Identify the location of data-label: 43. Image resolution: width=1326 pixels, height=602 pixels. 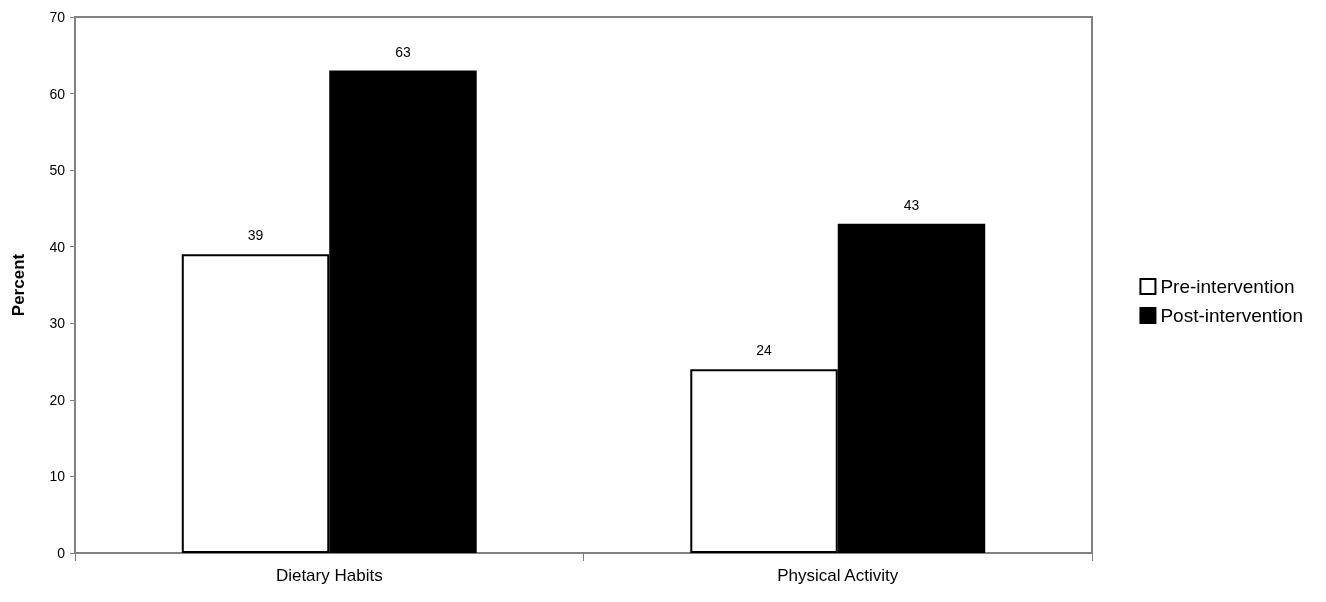
(911, 204).